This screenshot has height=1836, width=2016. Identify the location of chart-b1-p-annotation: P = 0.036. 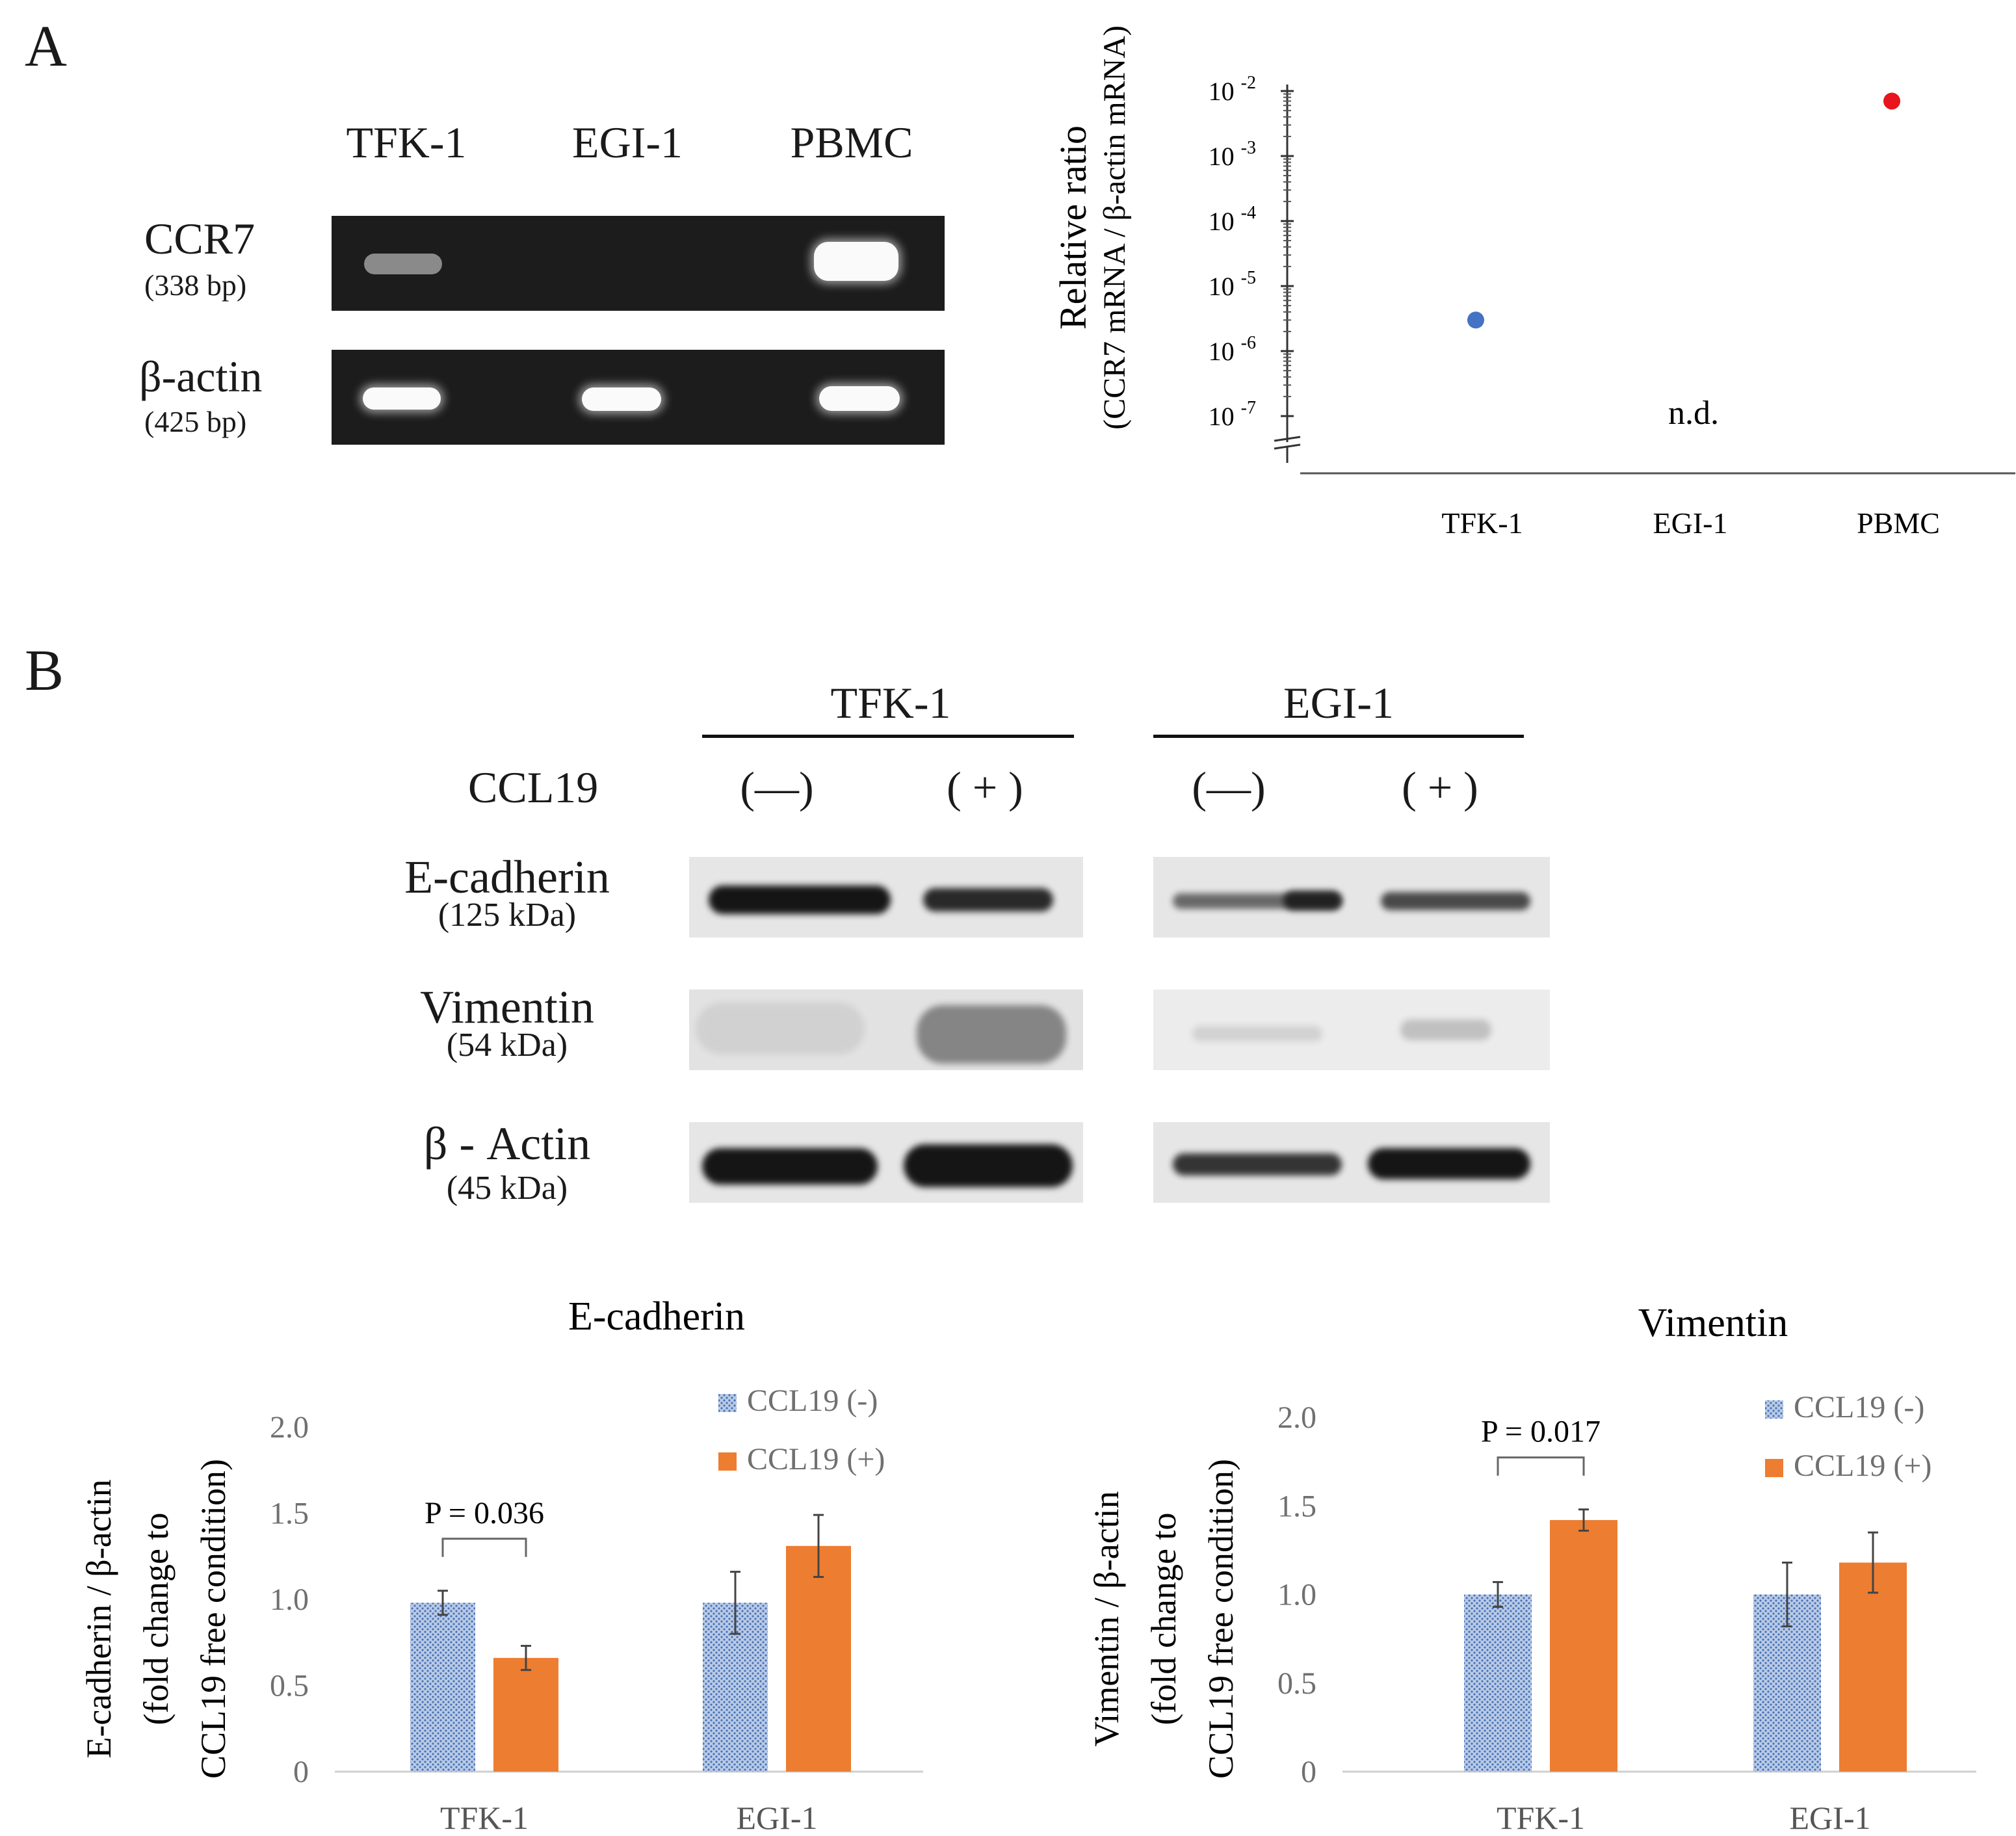
(484, 1513).